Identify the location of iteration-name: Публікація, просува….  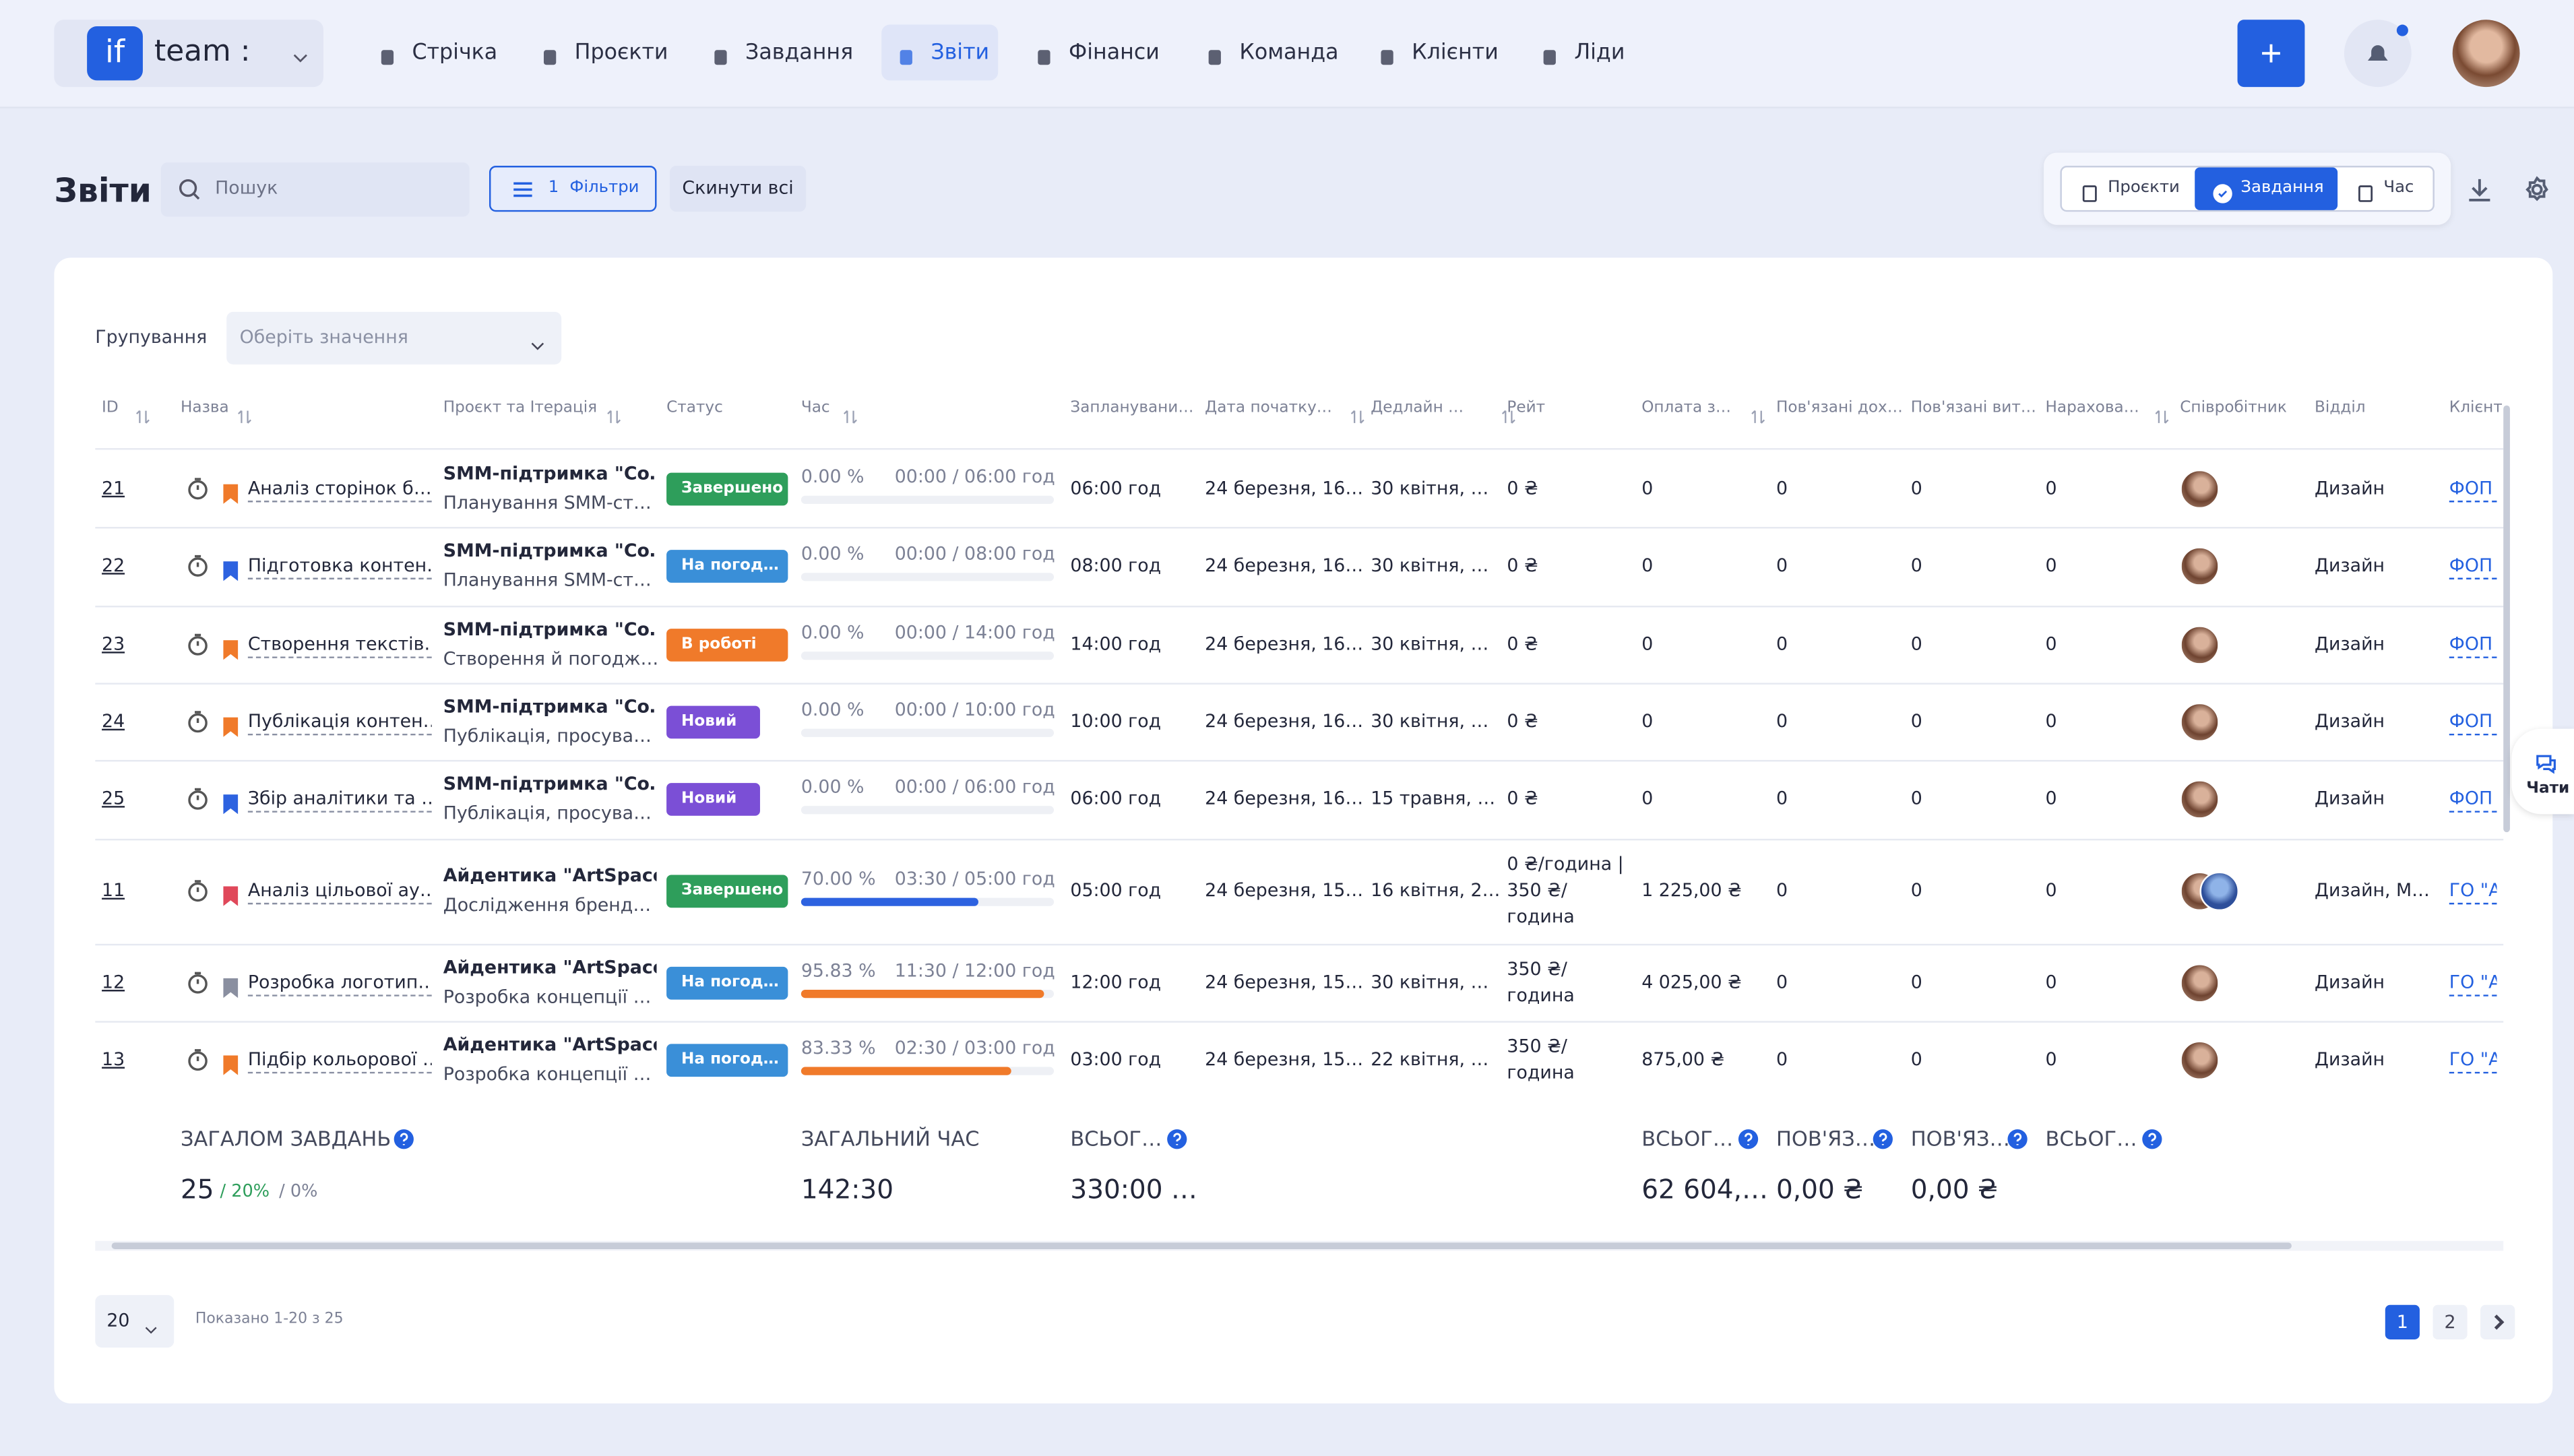
(547, 736).